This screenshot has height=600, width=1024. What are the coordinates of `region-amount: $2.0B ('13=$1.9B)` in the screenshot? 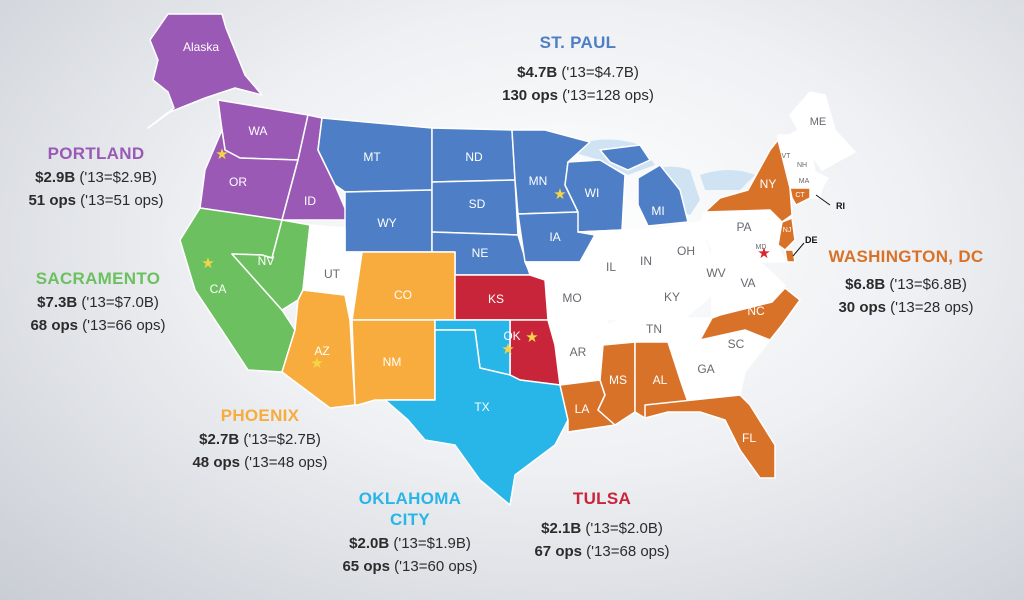 It's located at (410, 543).